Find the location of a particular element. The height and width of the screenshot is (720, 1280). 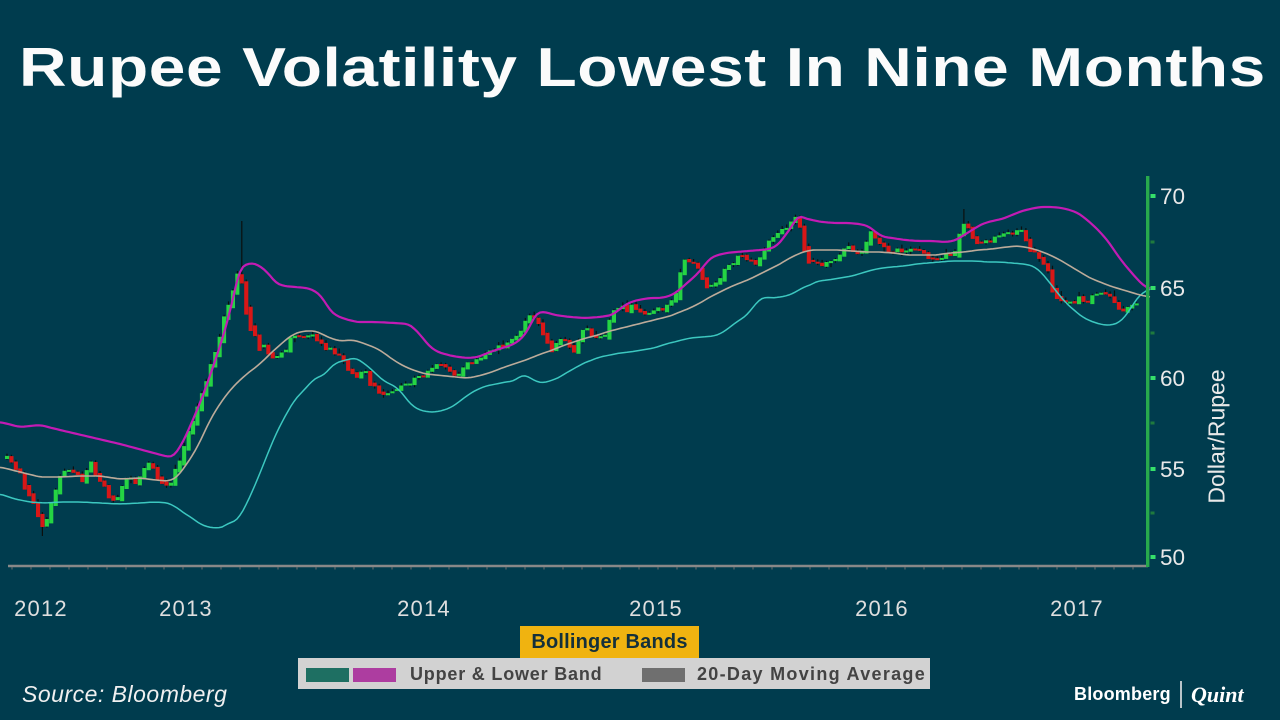

svg-text: 2015 is located at coordinates (656, 608).